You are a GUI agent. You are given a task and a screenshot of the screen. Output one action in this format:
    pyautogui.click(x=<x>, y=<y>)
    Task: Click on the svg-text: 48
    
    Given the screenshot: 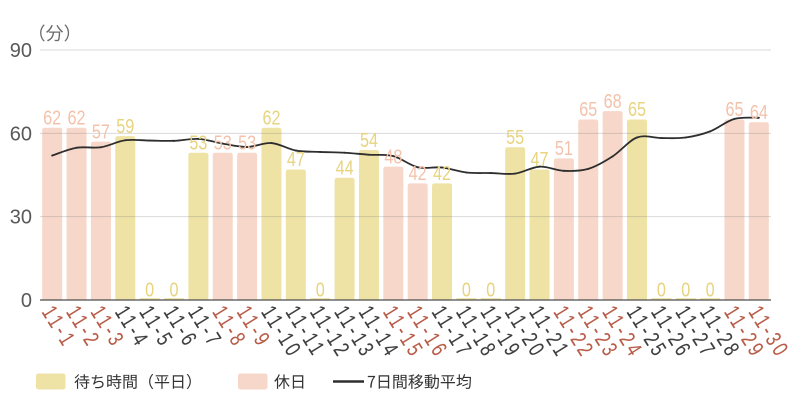 What is the action you would take?
    pyautogui.click(x=393, y=156)
    